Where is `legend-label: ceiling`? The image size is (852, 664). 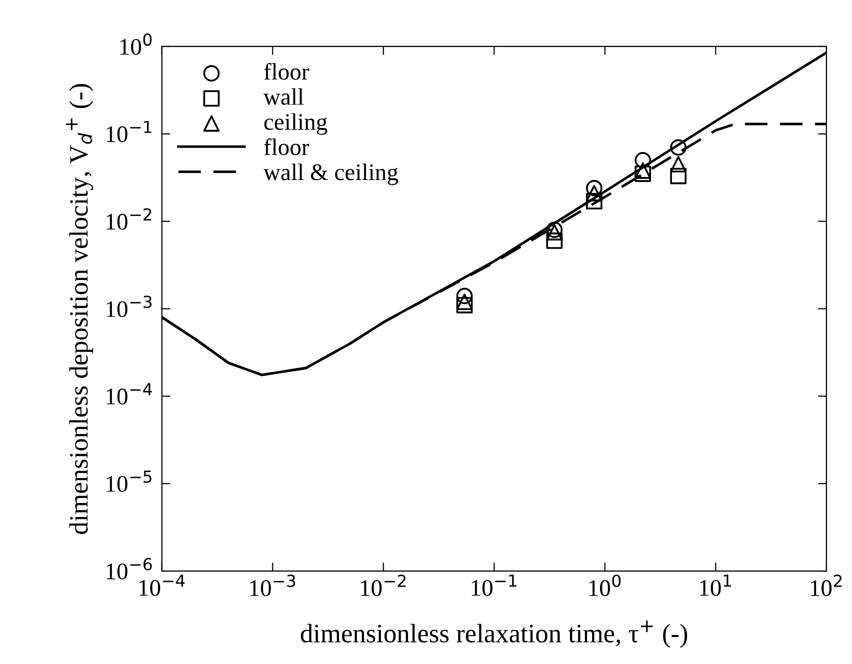 legend-label: ceiling is located at coordinates (296, 124).